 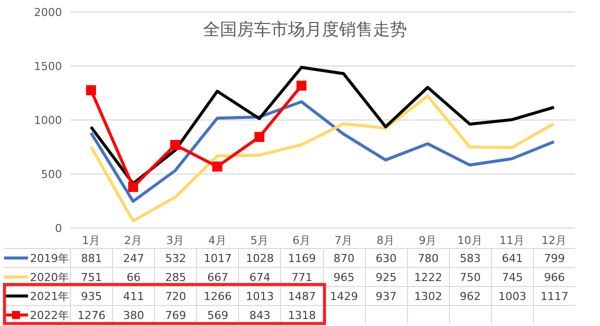 I want to click on data-label: 532, so click(x=175, y=257).